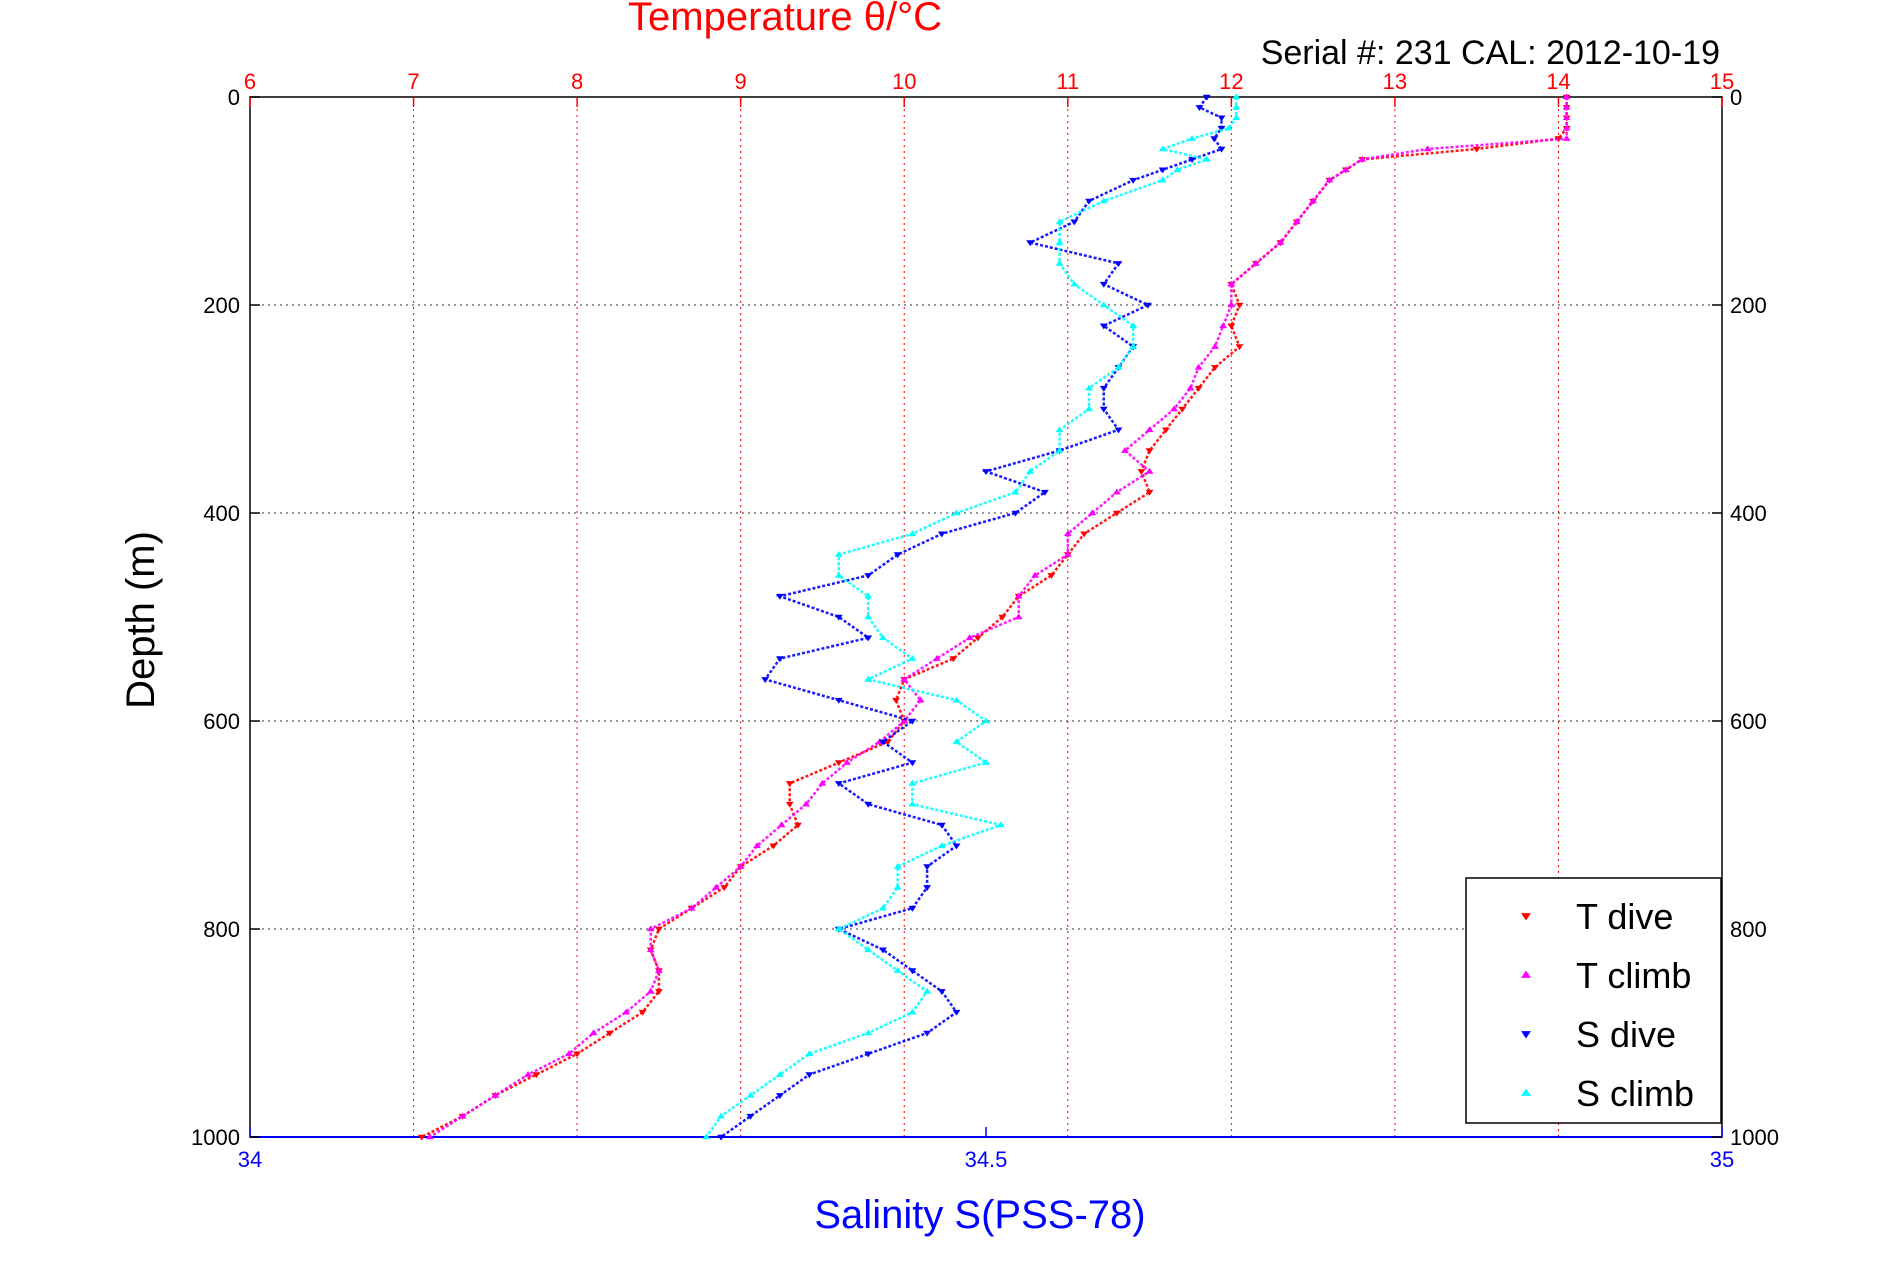  I want to click on left-tick-label: 800, so click(221, 929).